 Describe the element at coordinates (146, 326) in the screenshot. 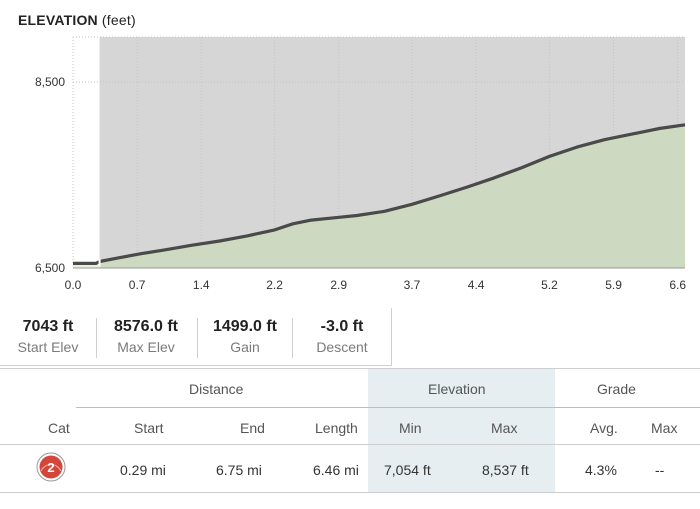

I see `stat-value: 8576.0 ft` at that location.